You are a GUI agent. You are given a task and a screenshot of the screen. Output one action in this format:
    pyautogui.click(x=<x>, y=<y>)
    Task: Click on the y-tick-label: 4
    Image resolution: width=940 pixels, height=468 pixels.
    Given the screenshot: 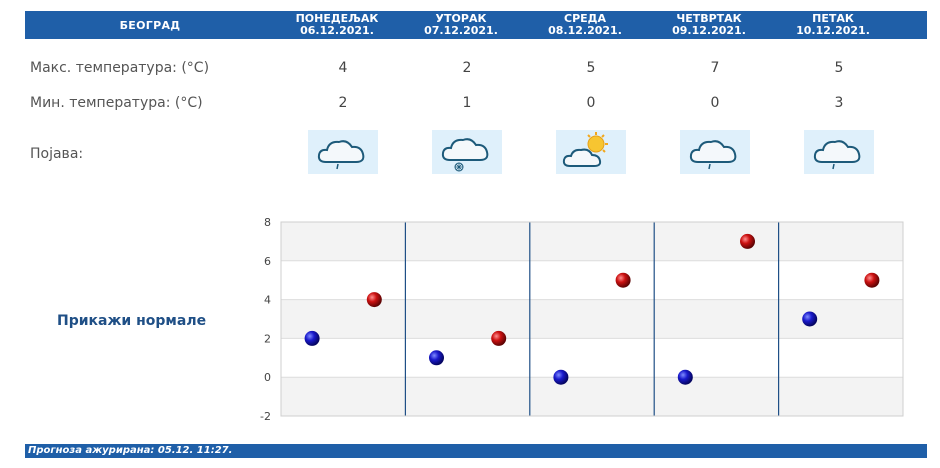 What is the action you would take?
    pyautogui.click(x=267, y=300)
    